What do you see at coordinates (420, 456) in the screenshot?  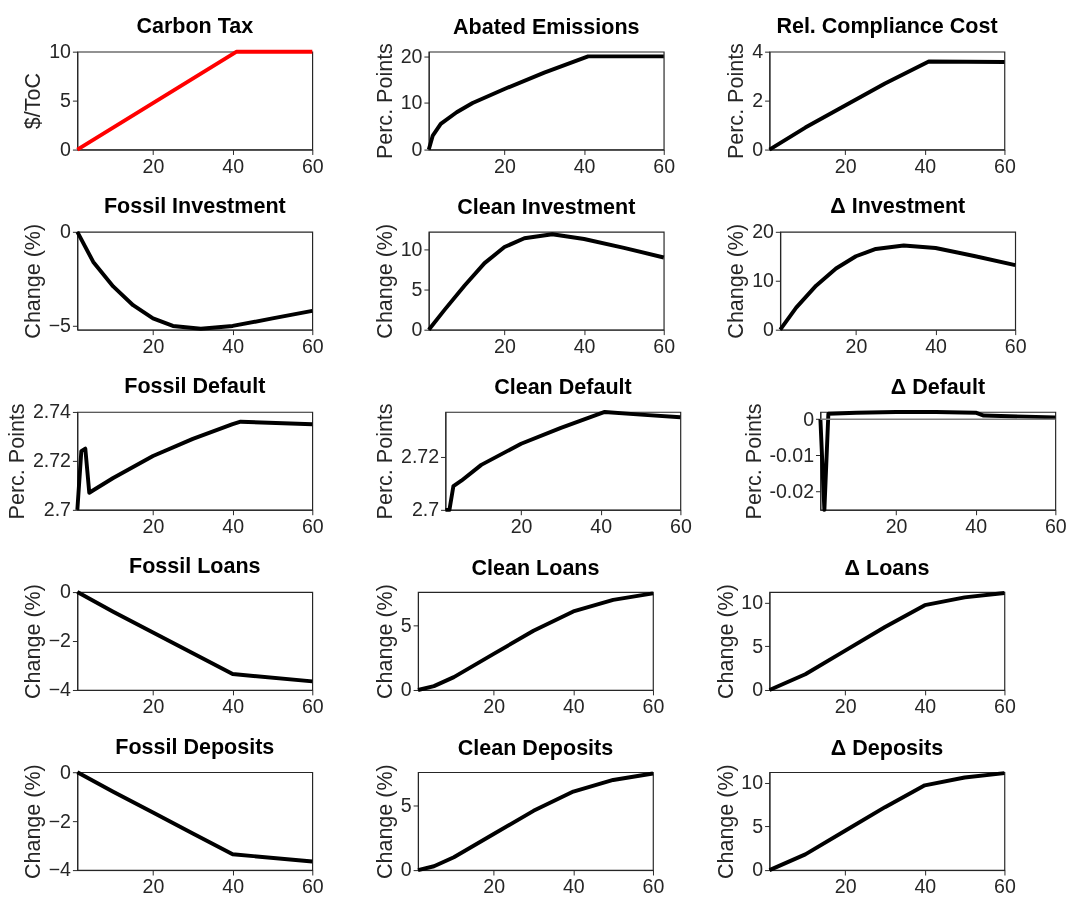 I see `y-tick-label: 2.72` at bounding box center [420, 456].